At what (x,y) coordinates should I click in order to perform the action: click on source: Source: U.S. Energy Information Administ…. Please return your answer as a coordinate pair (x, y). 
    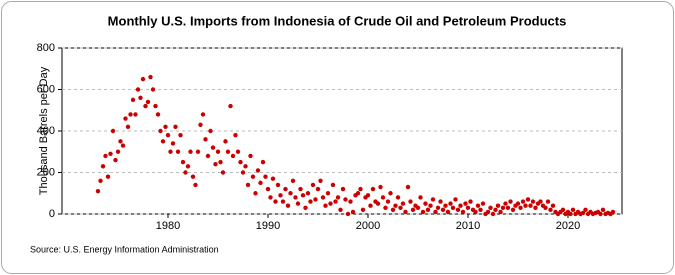
    Looking at the image, I should click on (124, 249).